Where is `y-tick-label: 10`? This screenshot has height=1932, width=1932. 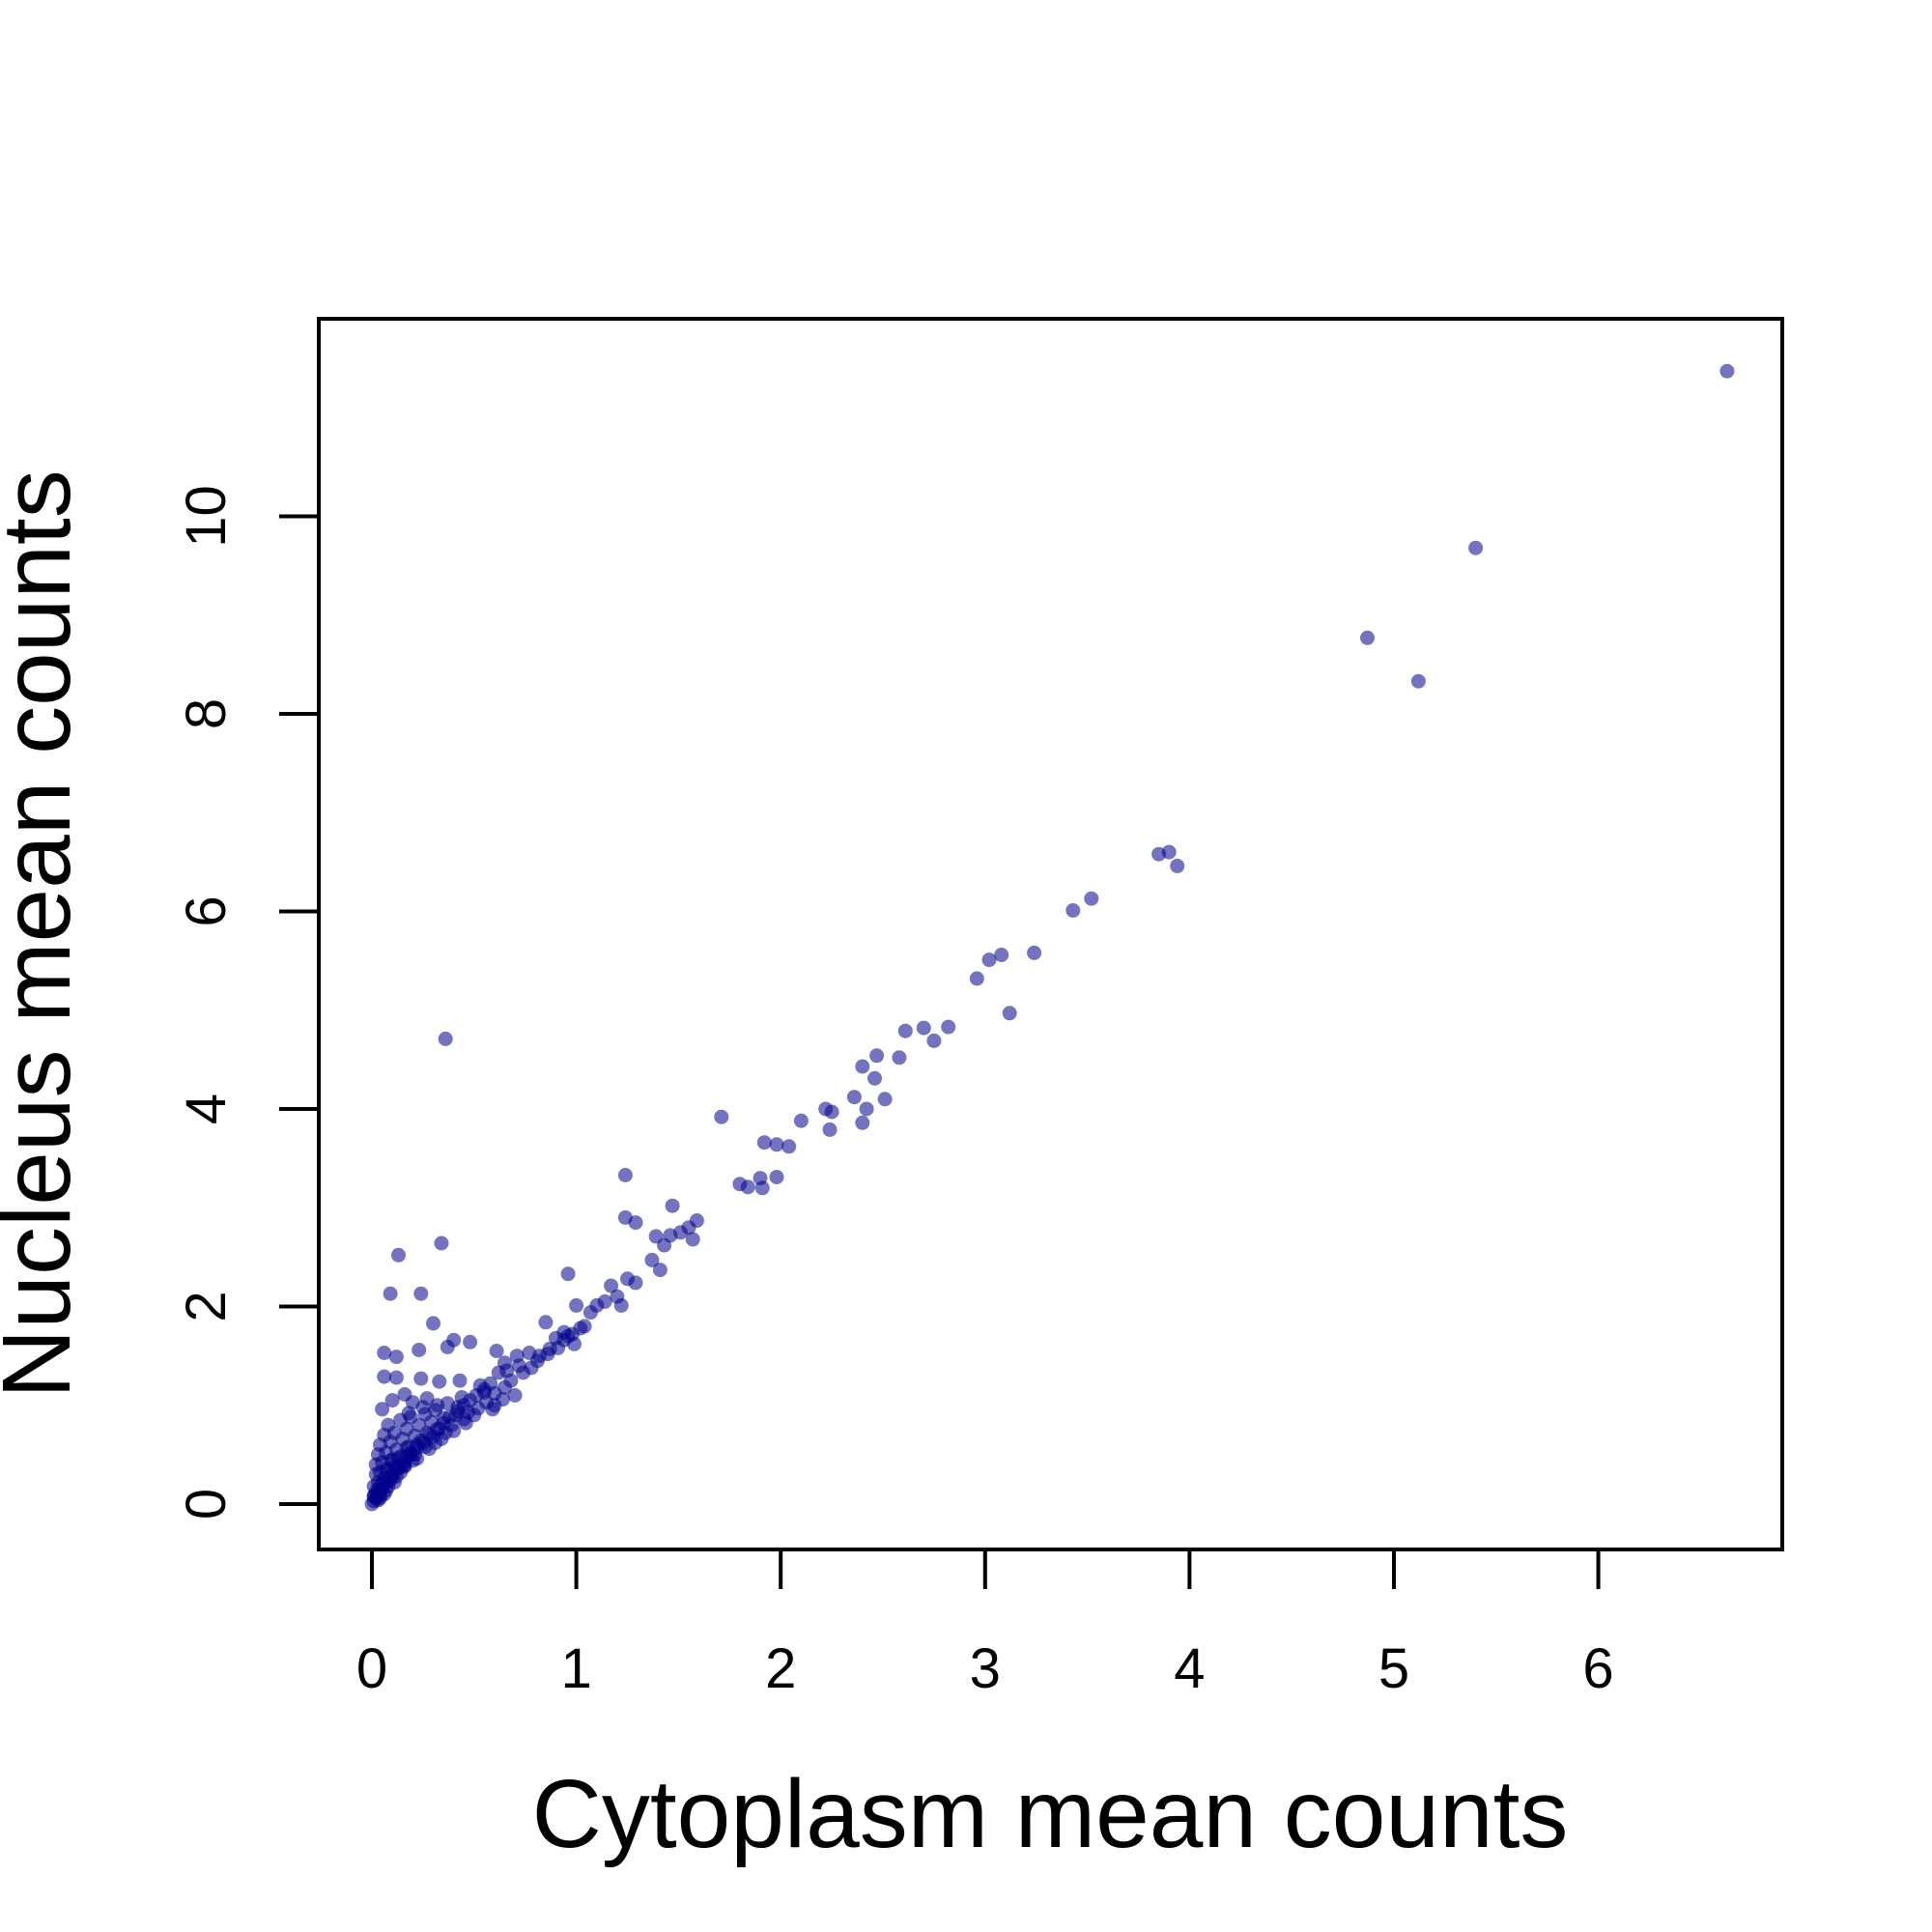 y-tick-label: 10 is located at coordinates (206, 516).